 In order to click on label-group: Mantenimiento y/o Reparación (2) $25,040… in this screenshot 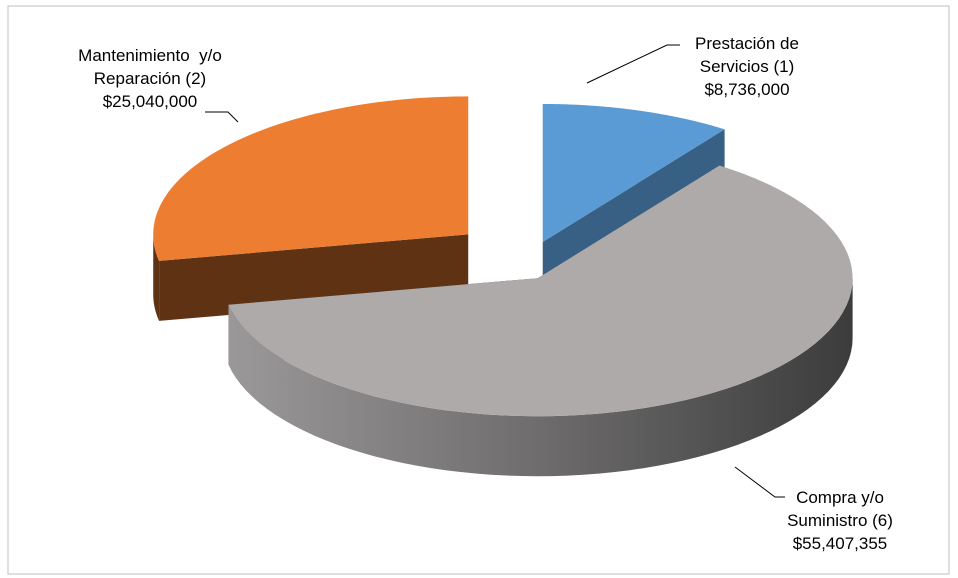, I will do `click(150, 78)`.